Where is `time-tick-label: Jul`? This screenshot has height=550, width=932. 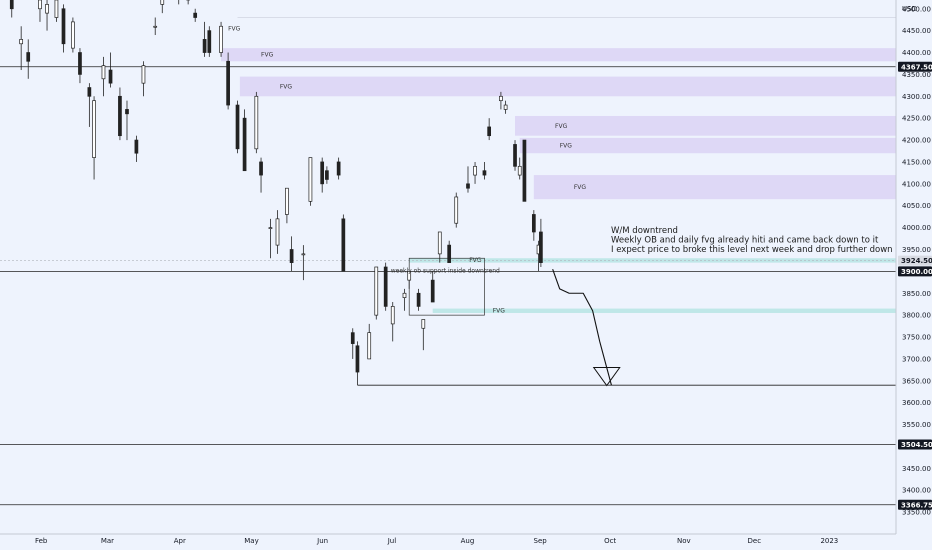
time-tick-label: Jul is located at coordinates (392, 541).